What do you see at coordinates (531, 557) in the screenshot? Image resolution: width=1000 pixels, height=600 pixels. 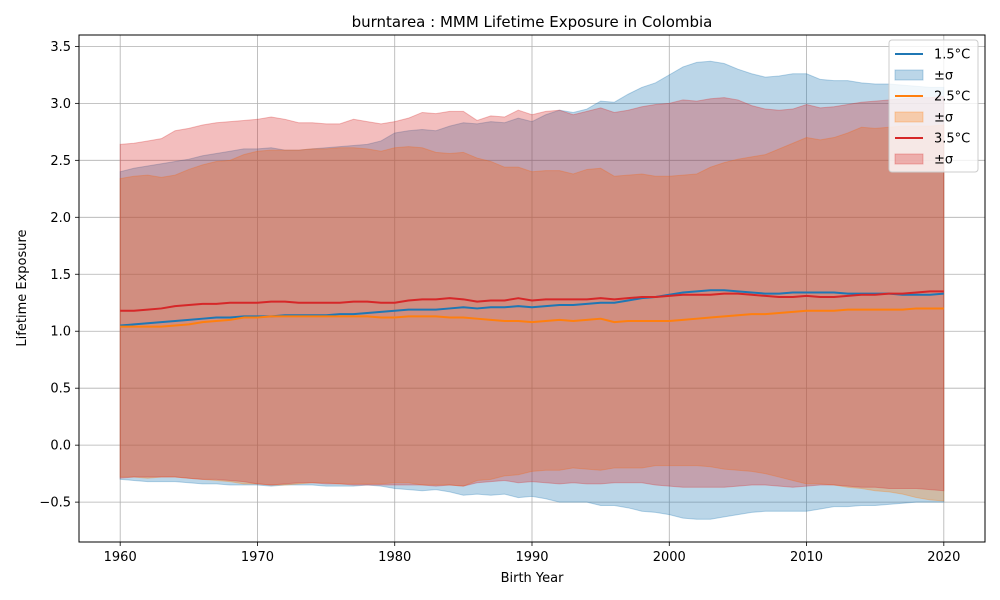 I see `x-tick-label: 1990` at bounding box center [531, 557].